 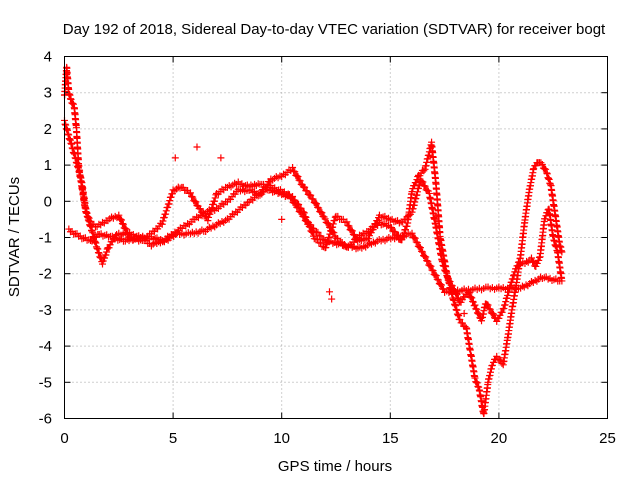 I want to click on x-tick-label: 25, so click(x=607, y=438).